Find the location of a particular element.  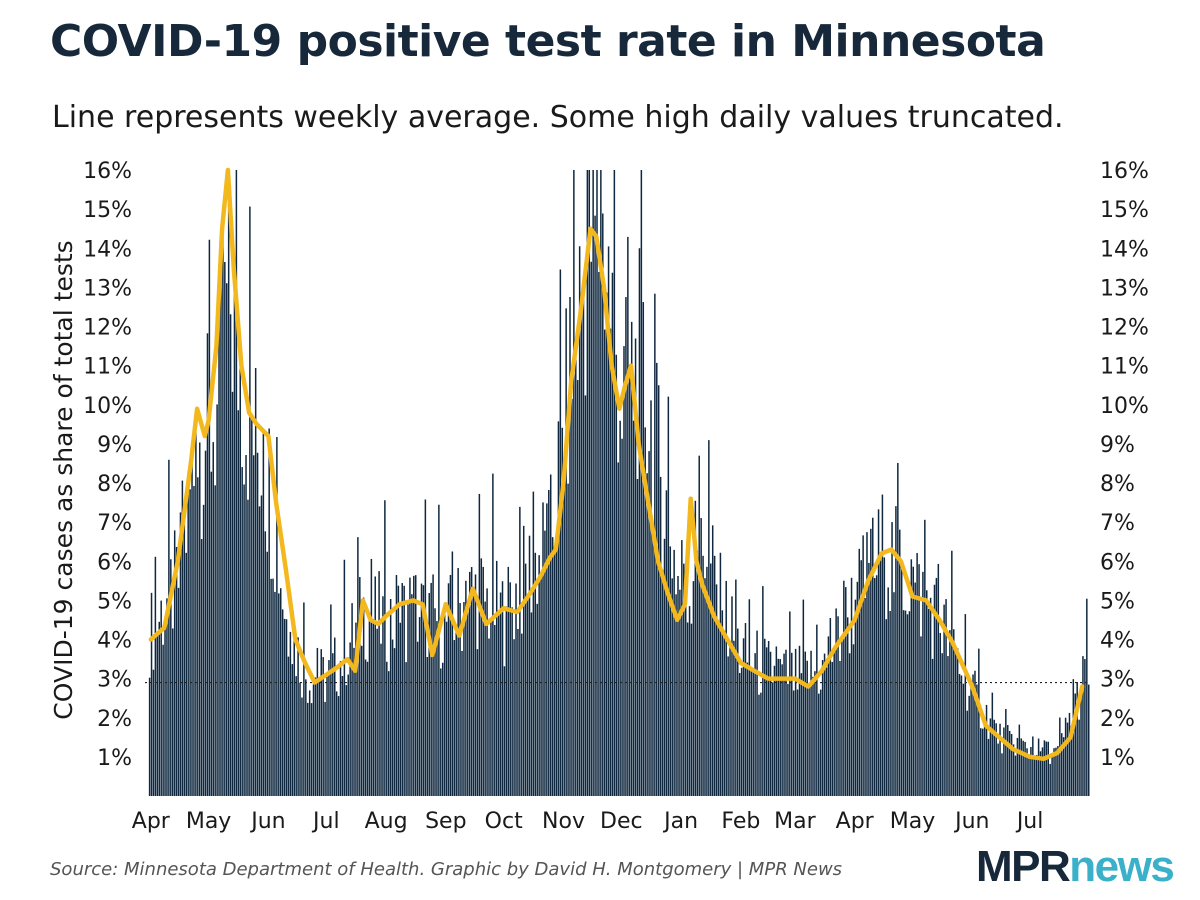

y-tick-label-right: 9% is located at coordinates (1117, 445).